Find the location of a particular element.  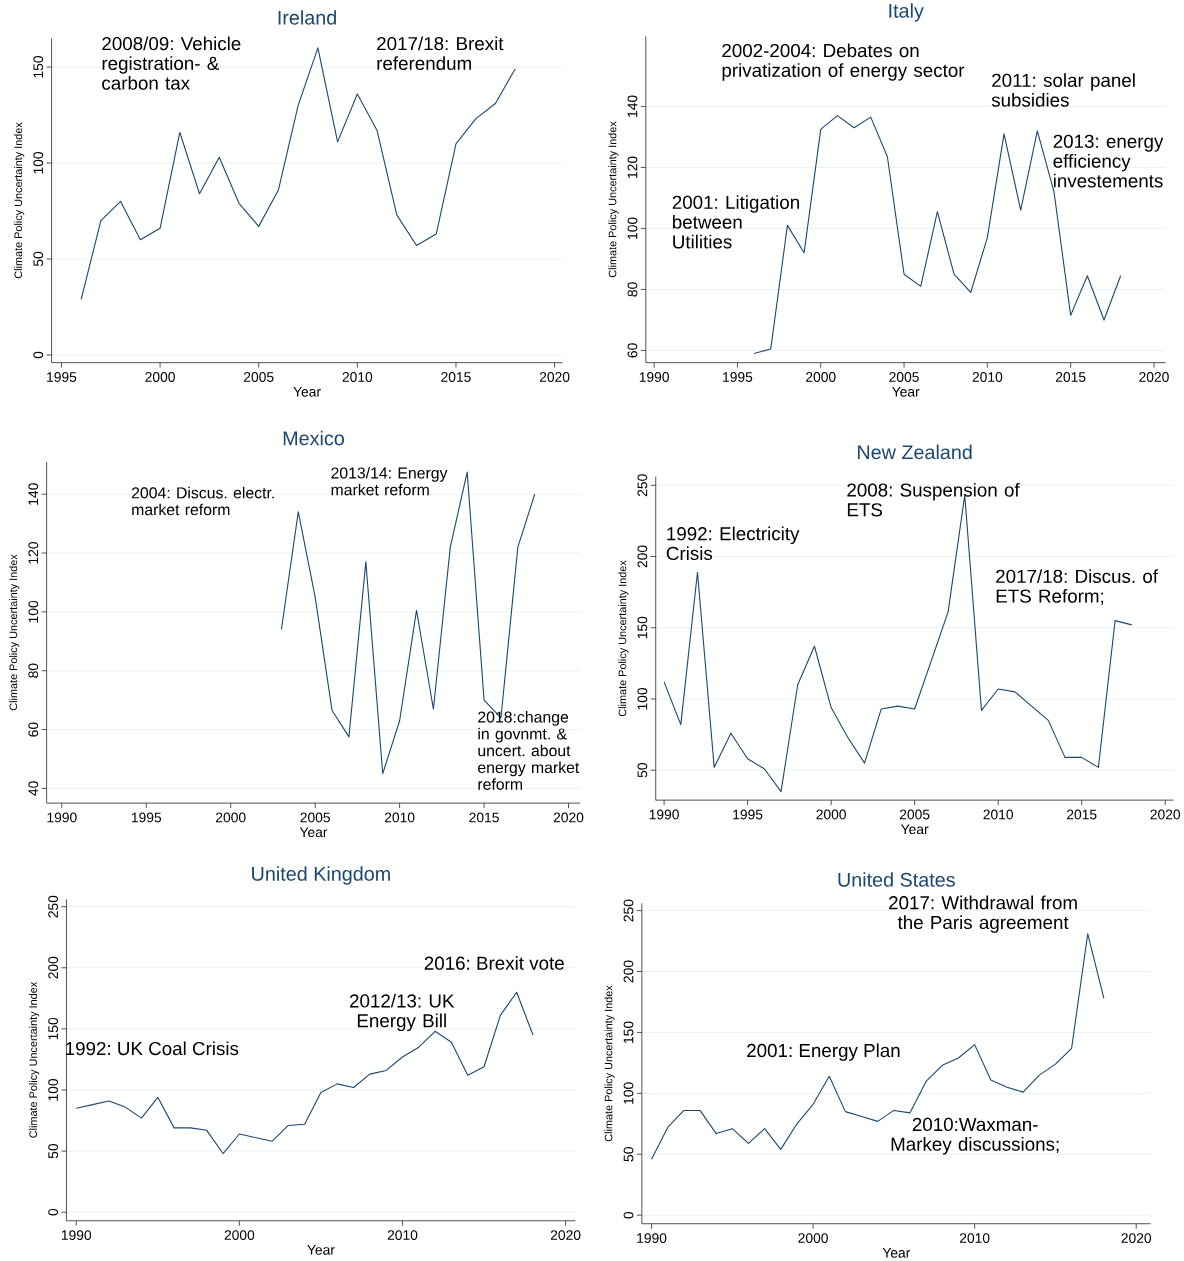

annotation: 2008: Suspension of ETS is located at coordinates (933, 499).